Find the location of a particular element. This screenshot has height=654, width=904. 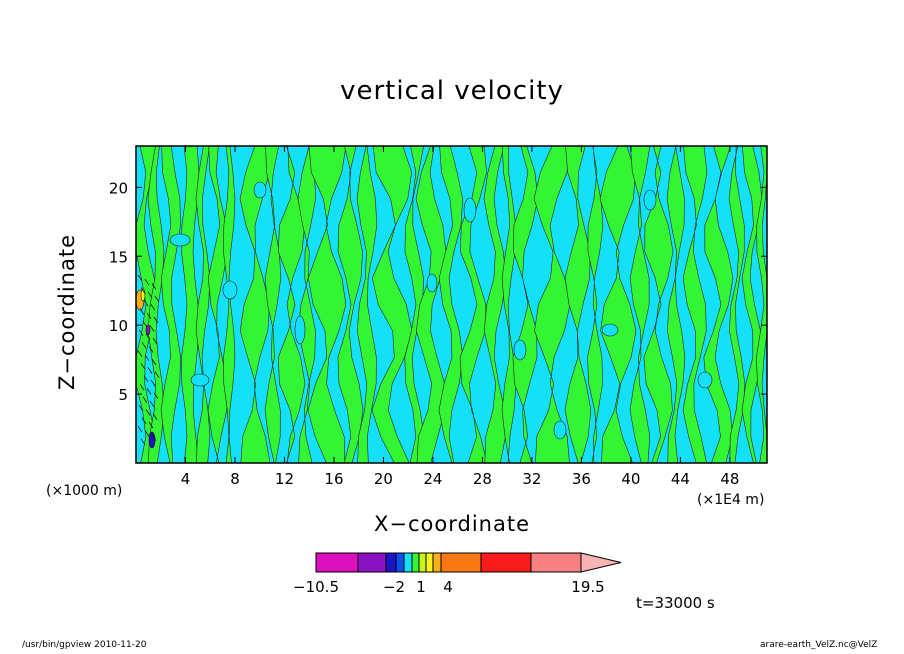

x-tick-label: 40 is located at coordinates (630, 479).